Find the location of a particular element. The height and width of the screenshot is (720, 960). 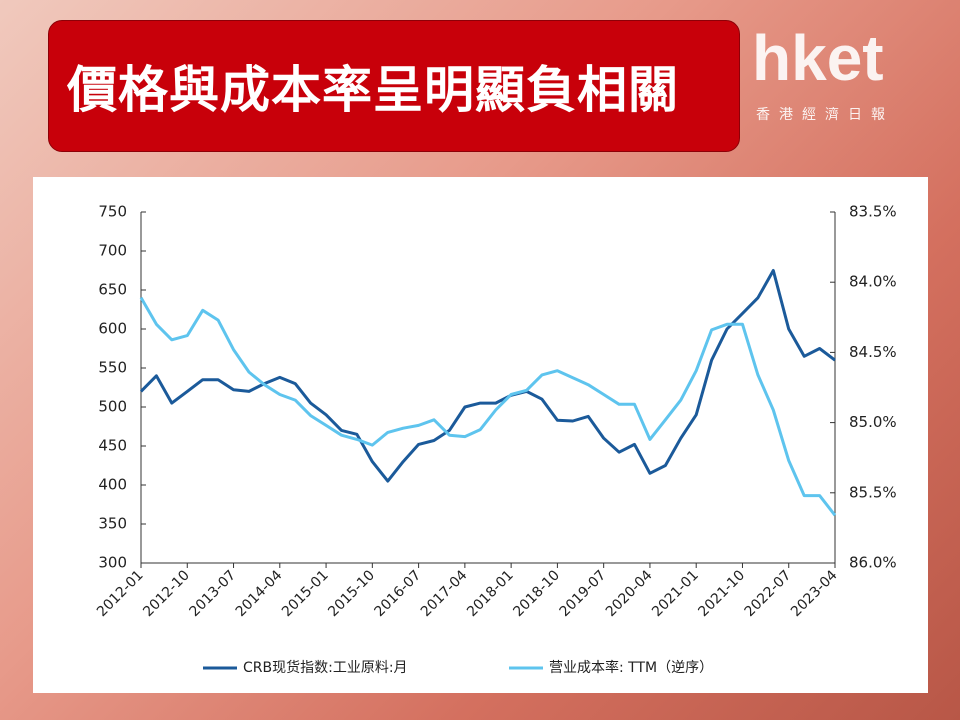

y2-tick-label: 85.0% is located at coordinates (873, 422).